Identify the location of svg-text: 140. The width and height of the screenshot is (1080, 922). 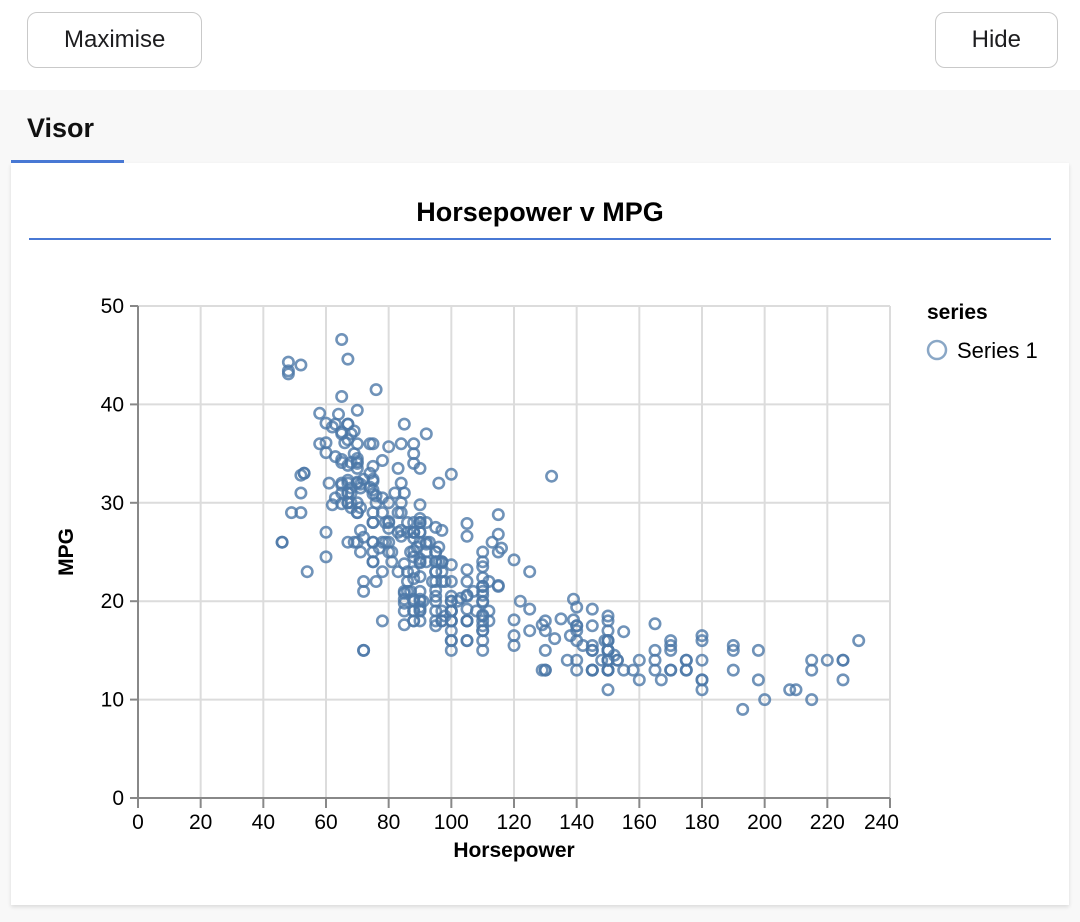
(576, 822).